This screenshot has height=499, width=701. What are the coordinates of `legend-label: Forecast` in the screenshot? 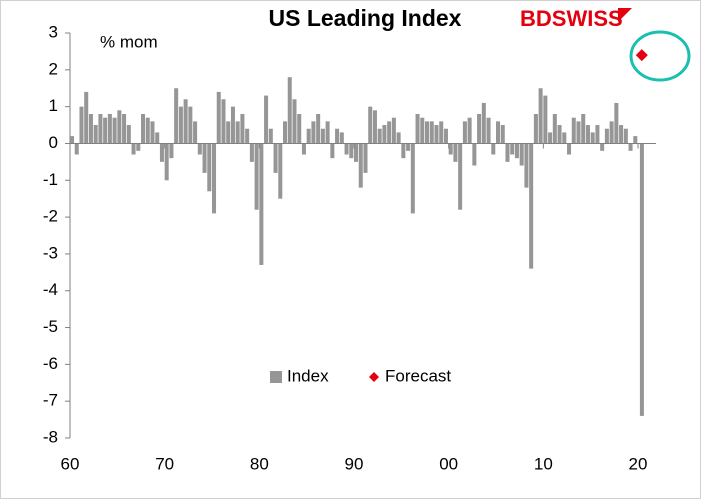 It's located at (418, 375).